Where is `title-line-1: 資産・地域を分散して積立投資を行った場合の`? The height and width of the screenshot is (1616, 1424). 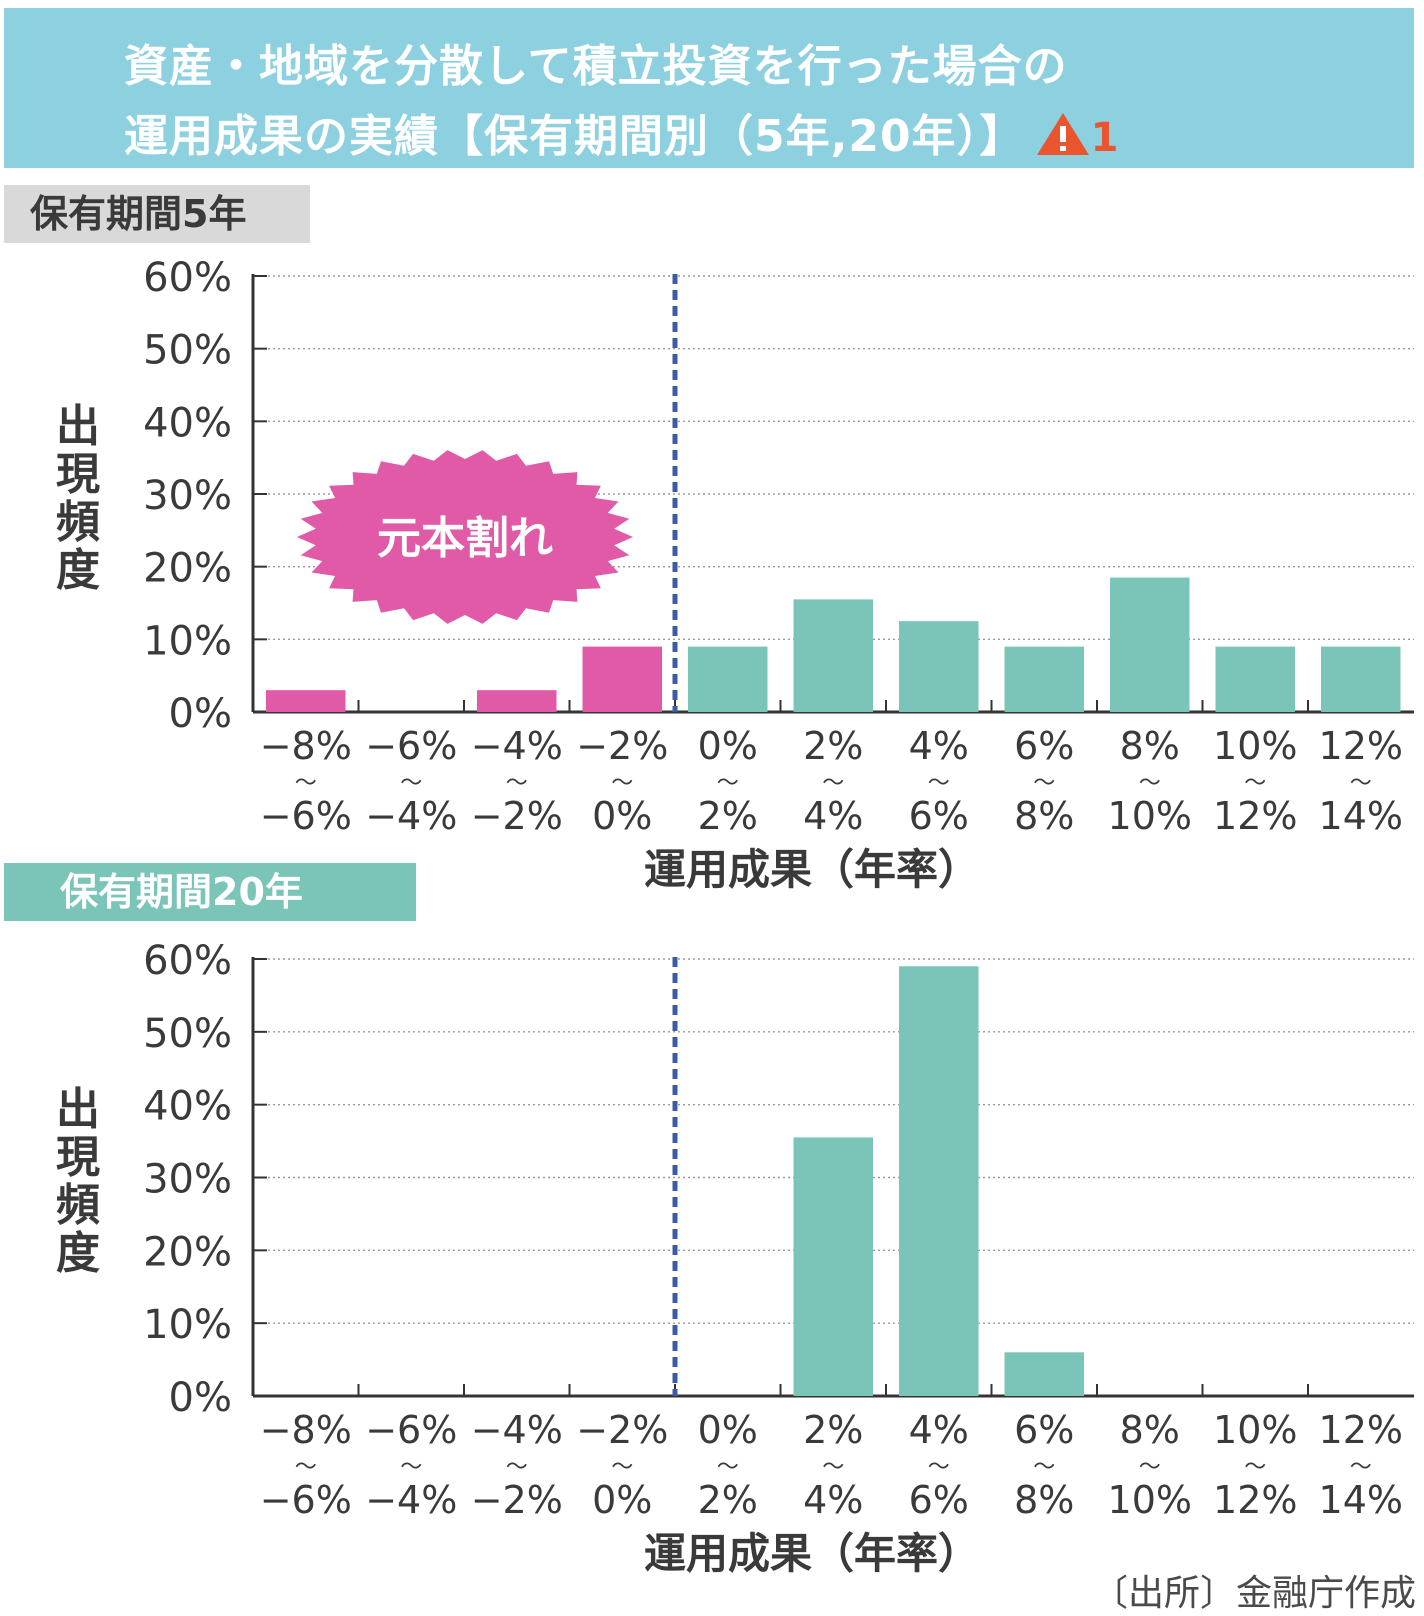
title-line-1: 資産・地域を分散して積立投資を行った場合の is located at coordinates (596, 66).